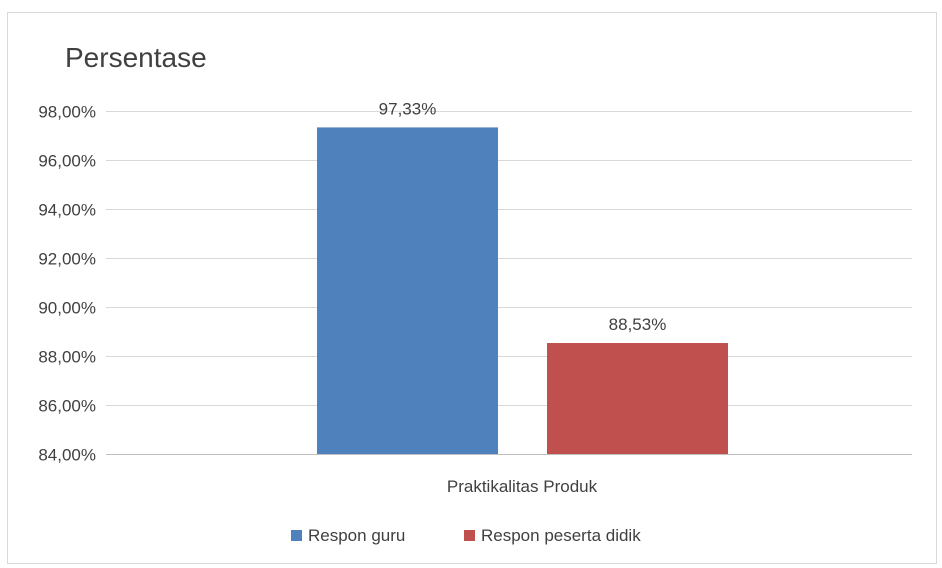  I want to click on y-tick-label: 96,00%, so click(67, 161).